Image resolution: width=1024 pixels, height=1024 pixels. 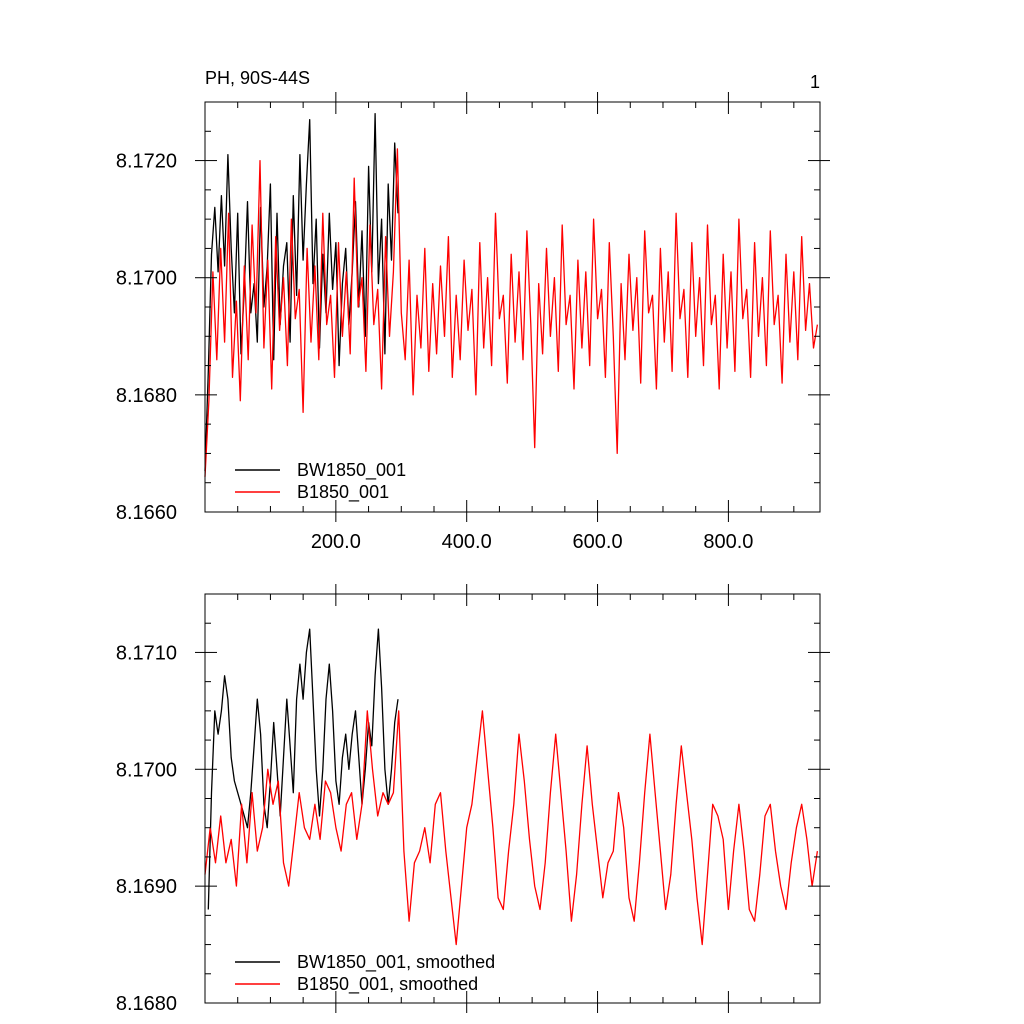 I want to click on legend-label: BW1850_001, smoothed, so click(x=396, y=962).